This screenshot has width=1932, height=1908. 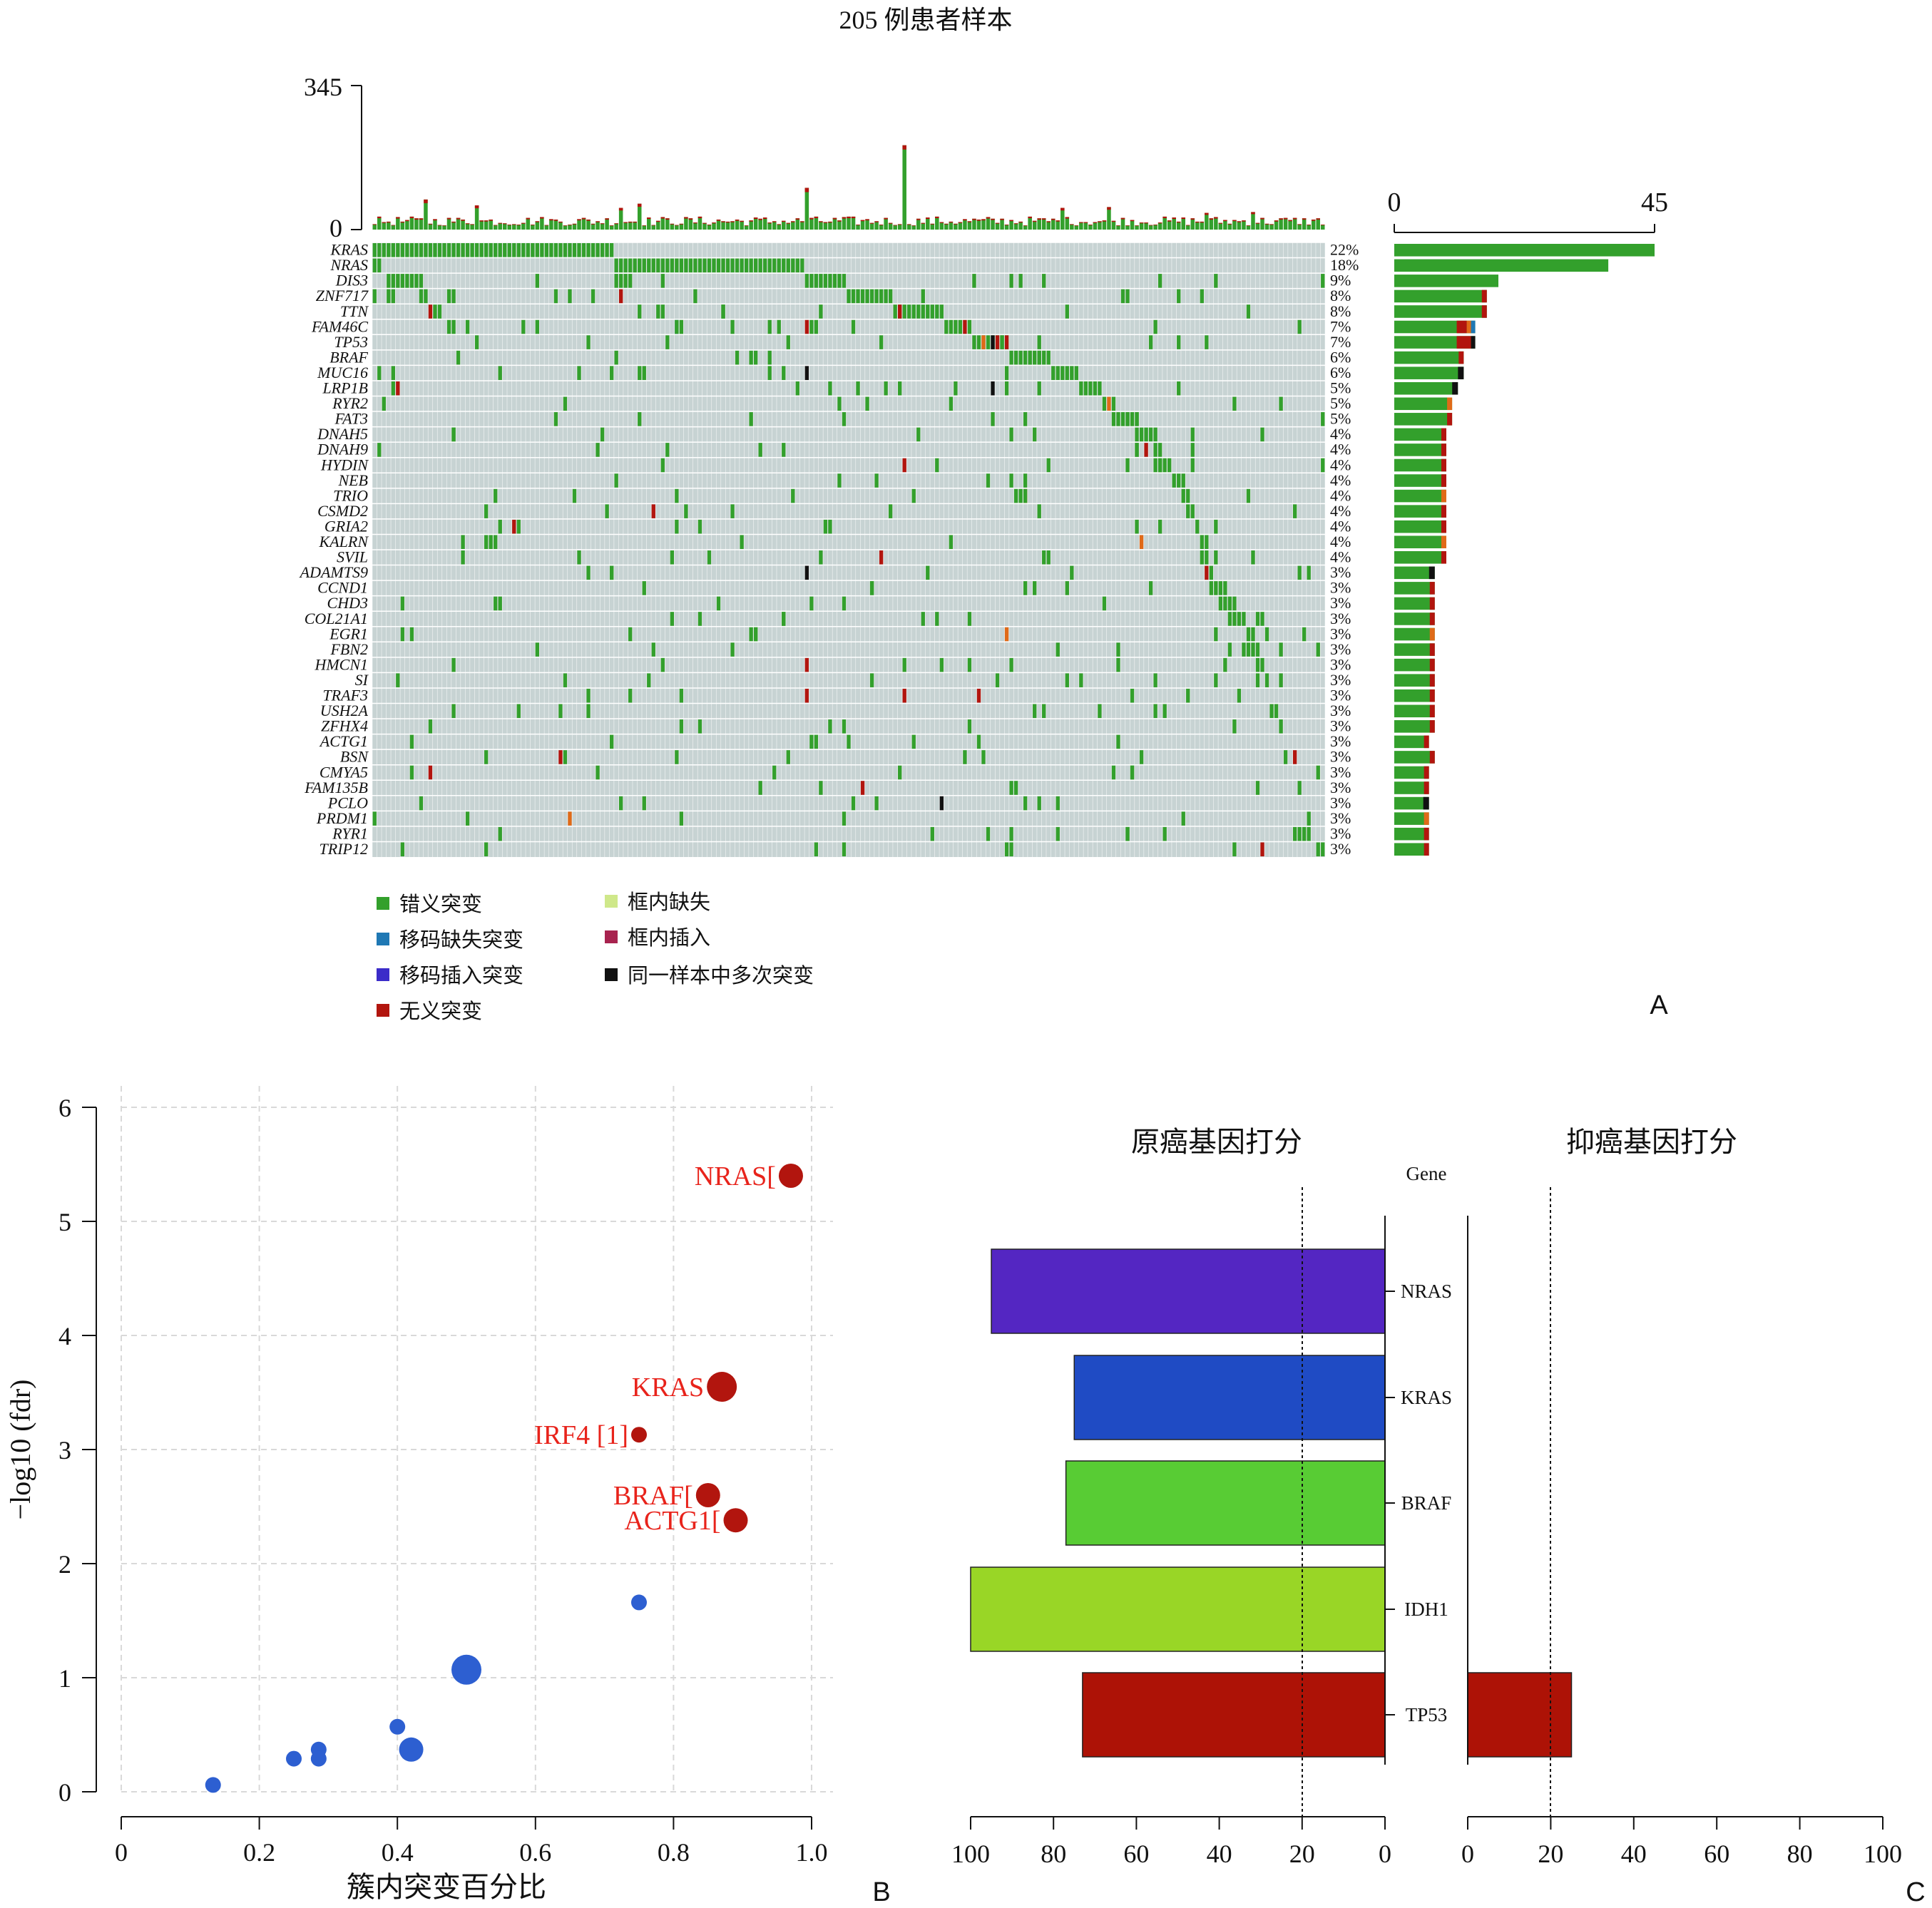 What do you see at coordinates (1178, 1609) in the screenshot?
I see `oncogene-score-bar` at bounding box center [1178, 1609].